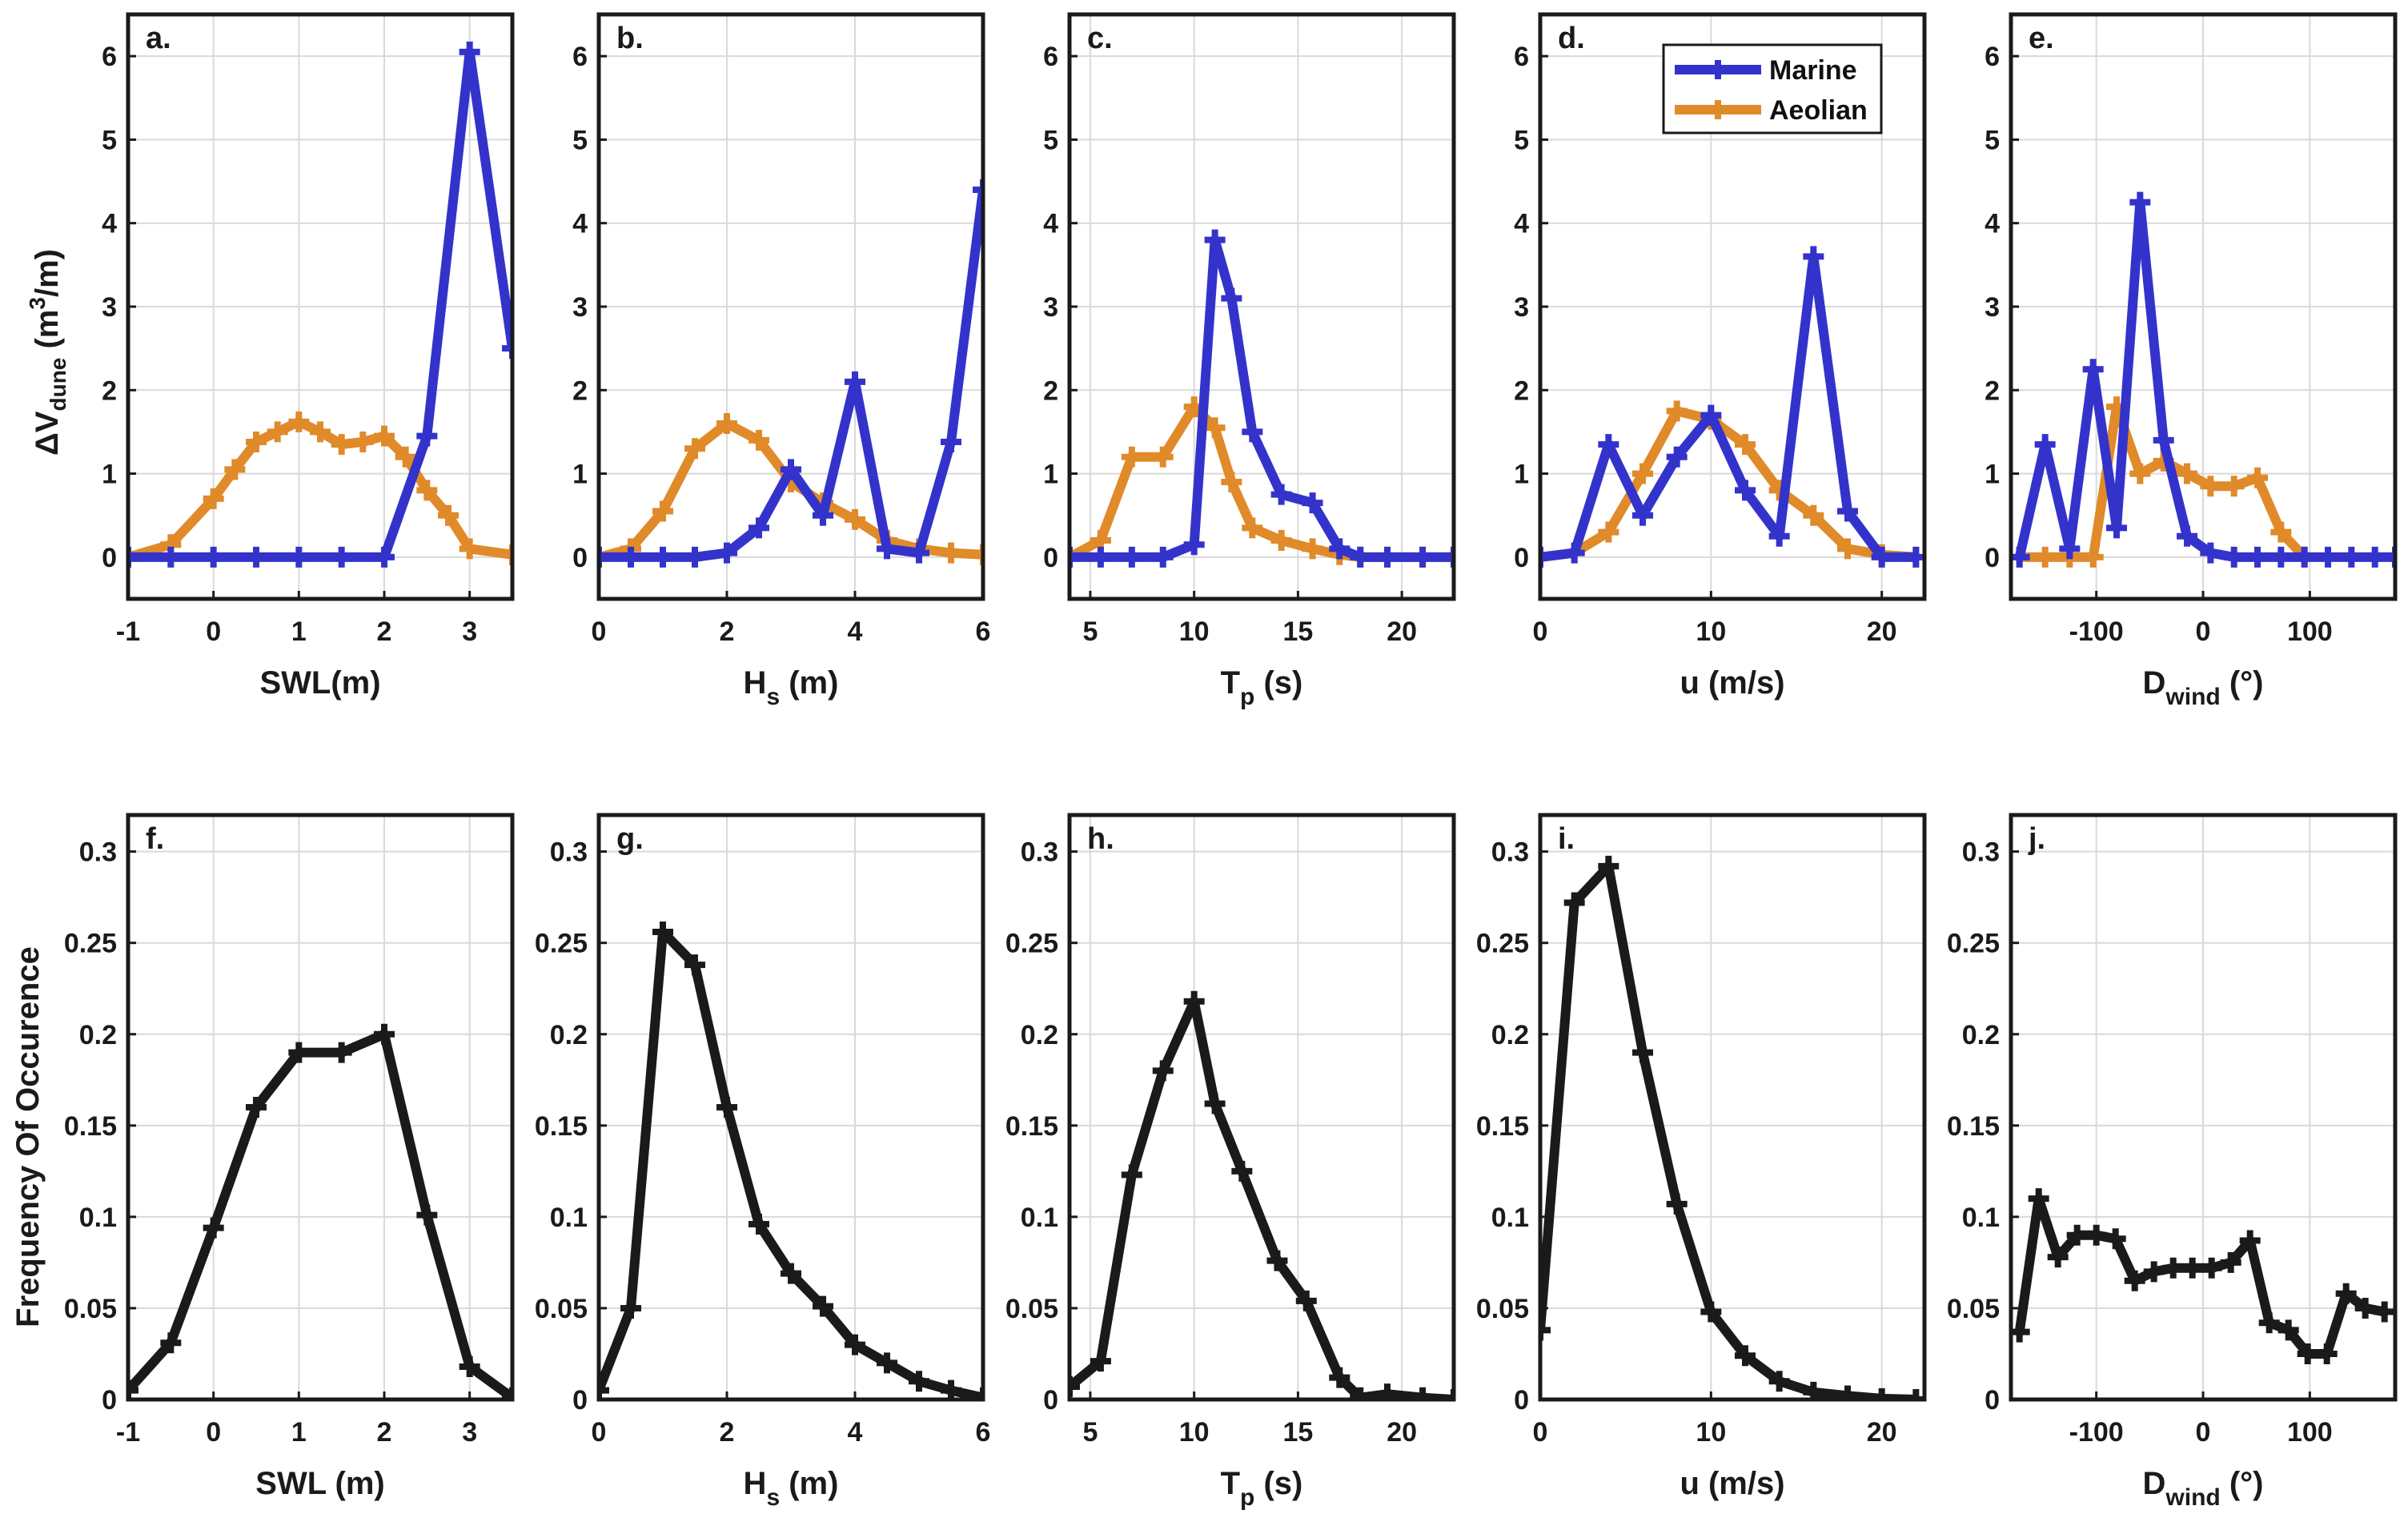  What do you see at coordinates (319, 1484) in the screenshot?
I see `x-axis-label: SWL (m)` at bounding box center [319, 1484].